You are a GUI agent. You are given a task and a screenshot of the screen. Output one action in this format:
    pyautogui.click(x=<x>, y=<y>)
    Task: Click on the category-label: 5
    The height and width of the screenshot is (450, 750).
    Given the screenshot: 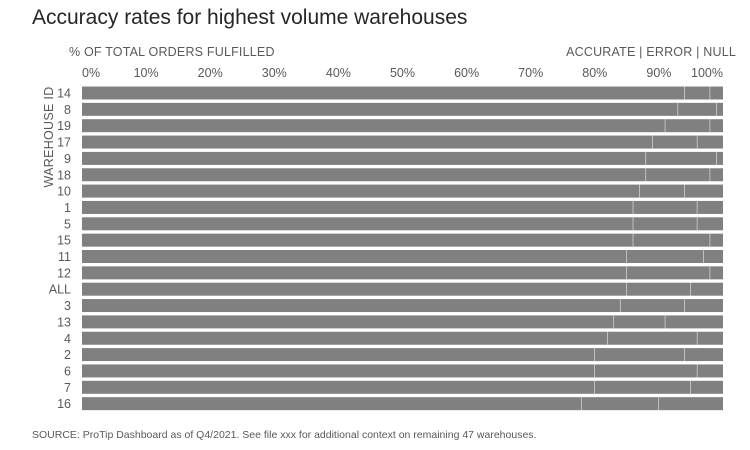 What is the action you would take?
    pyautogui.click(x=67, y=224)
    